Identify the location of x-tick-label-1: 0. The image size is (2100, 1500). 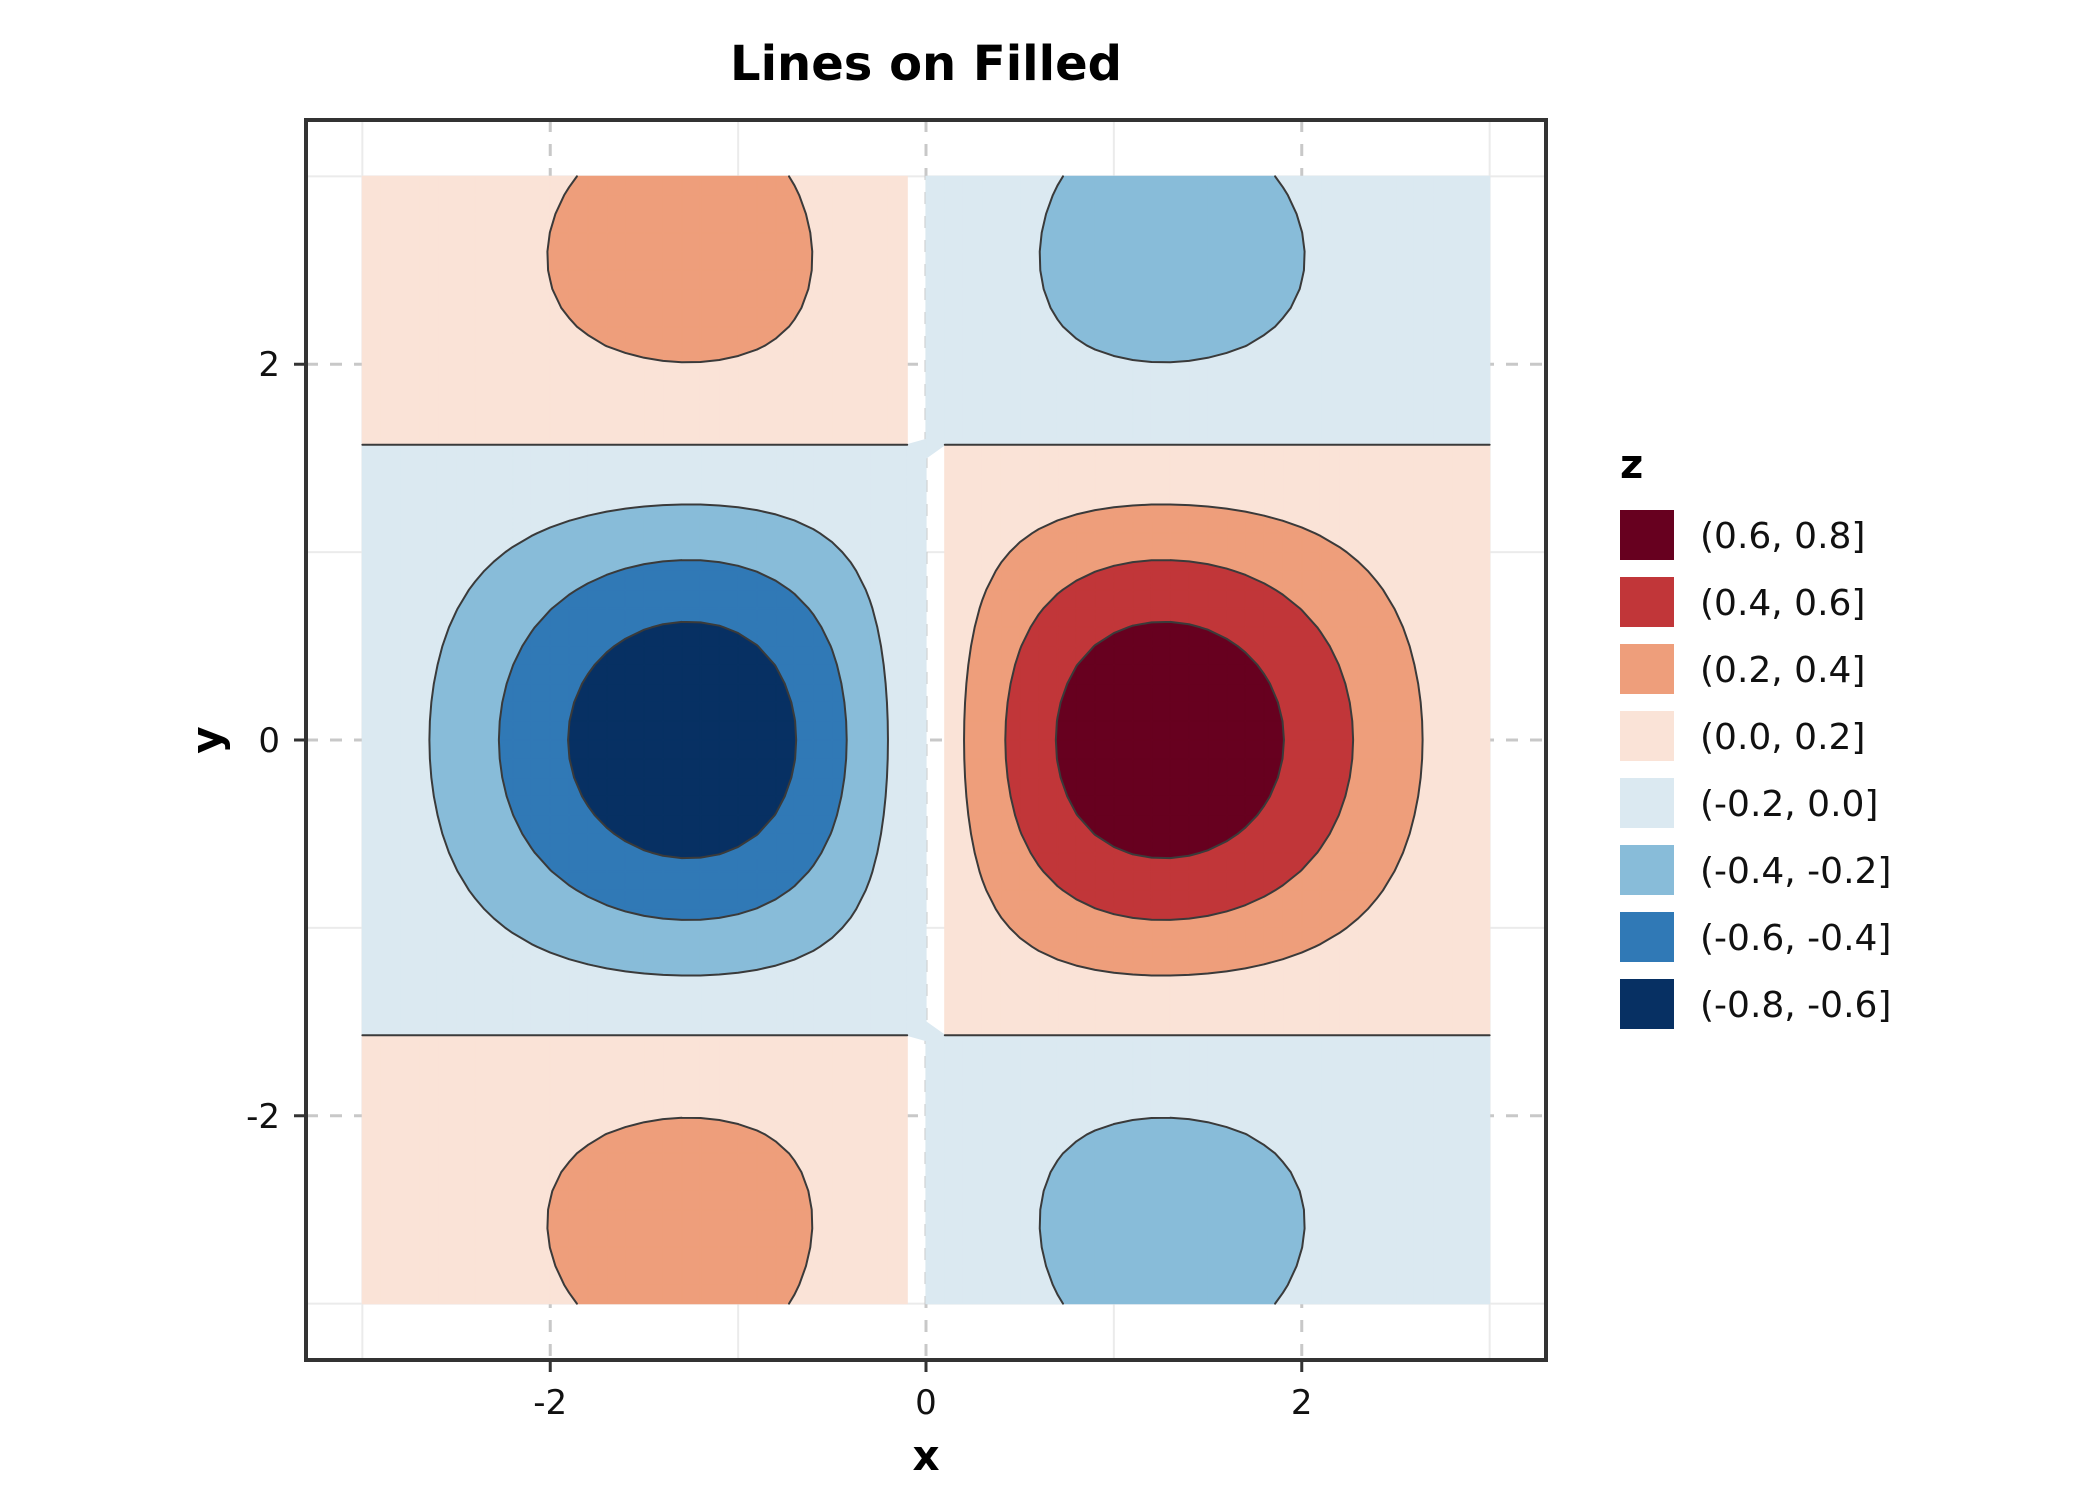
(926, 1403).